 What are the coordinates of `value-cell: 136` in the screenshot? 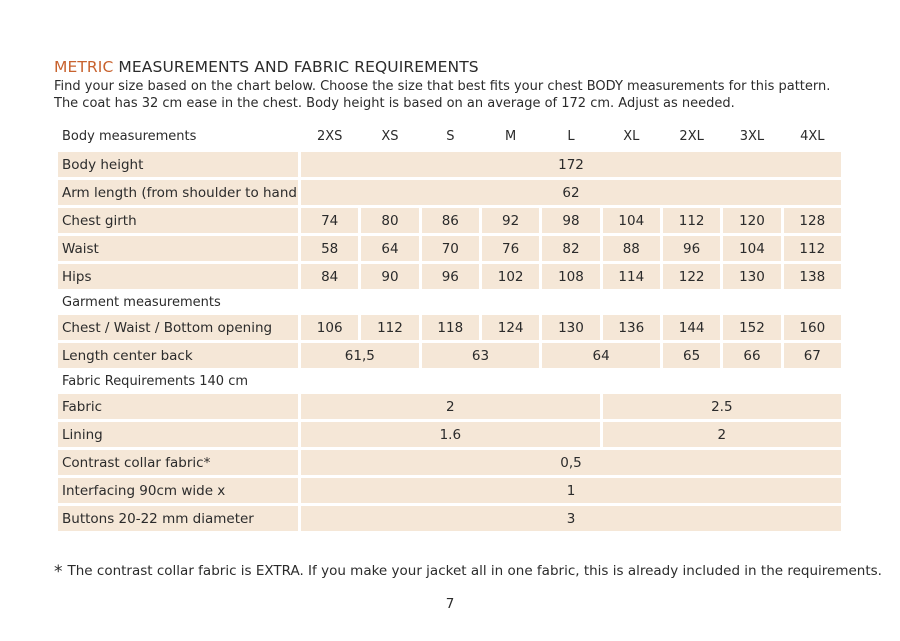 It's located at (631, 327).